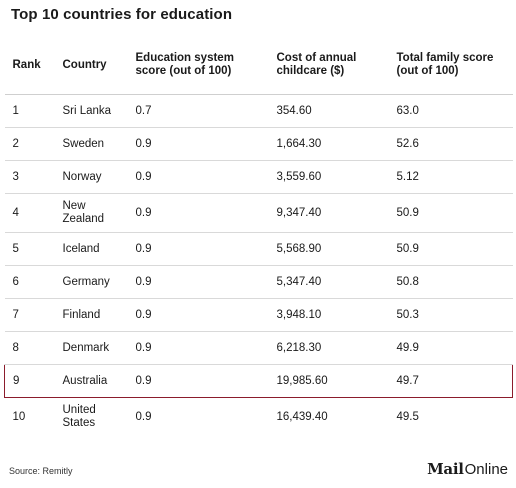 Image resolution: width=516 pixels, height=488 pixels. I want to click on cell-rank: 3, so click(29, 177).